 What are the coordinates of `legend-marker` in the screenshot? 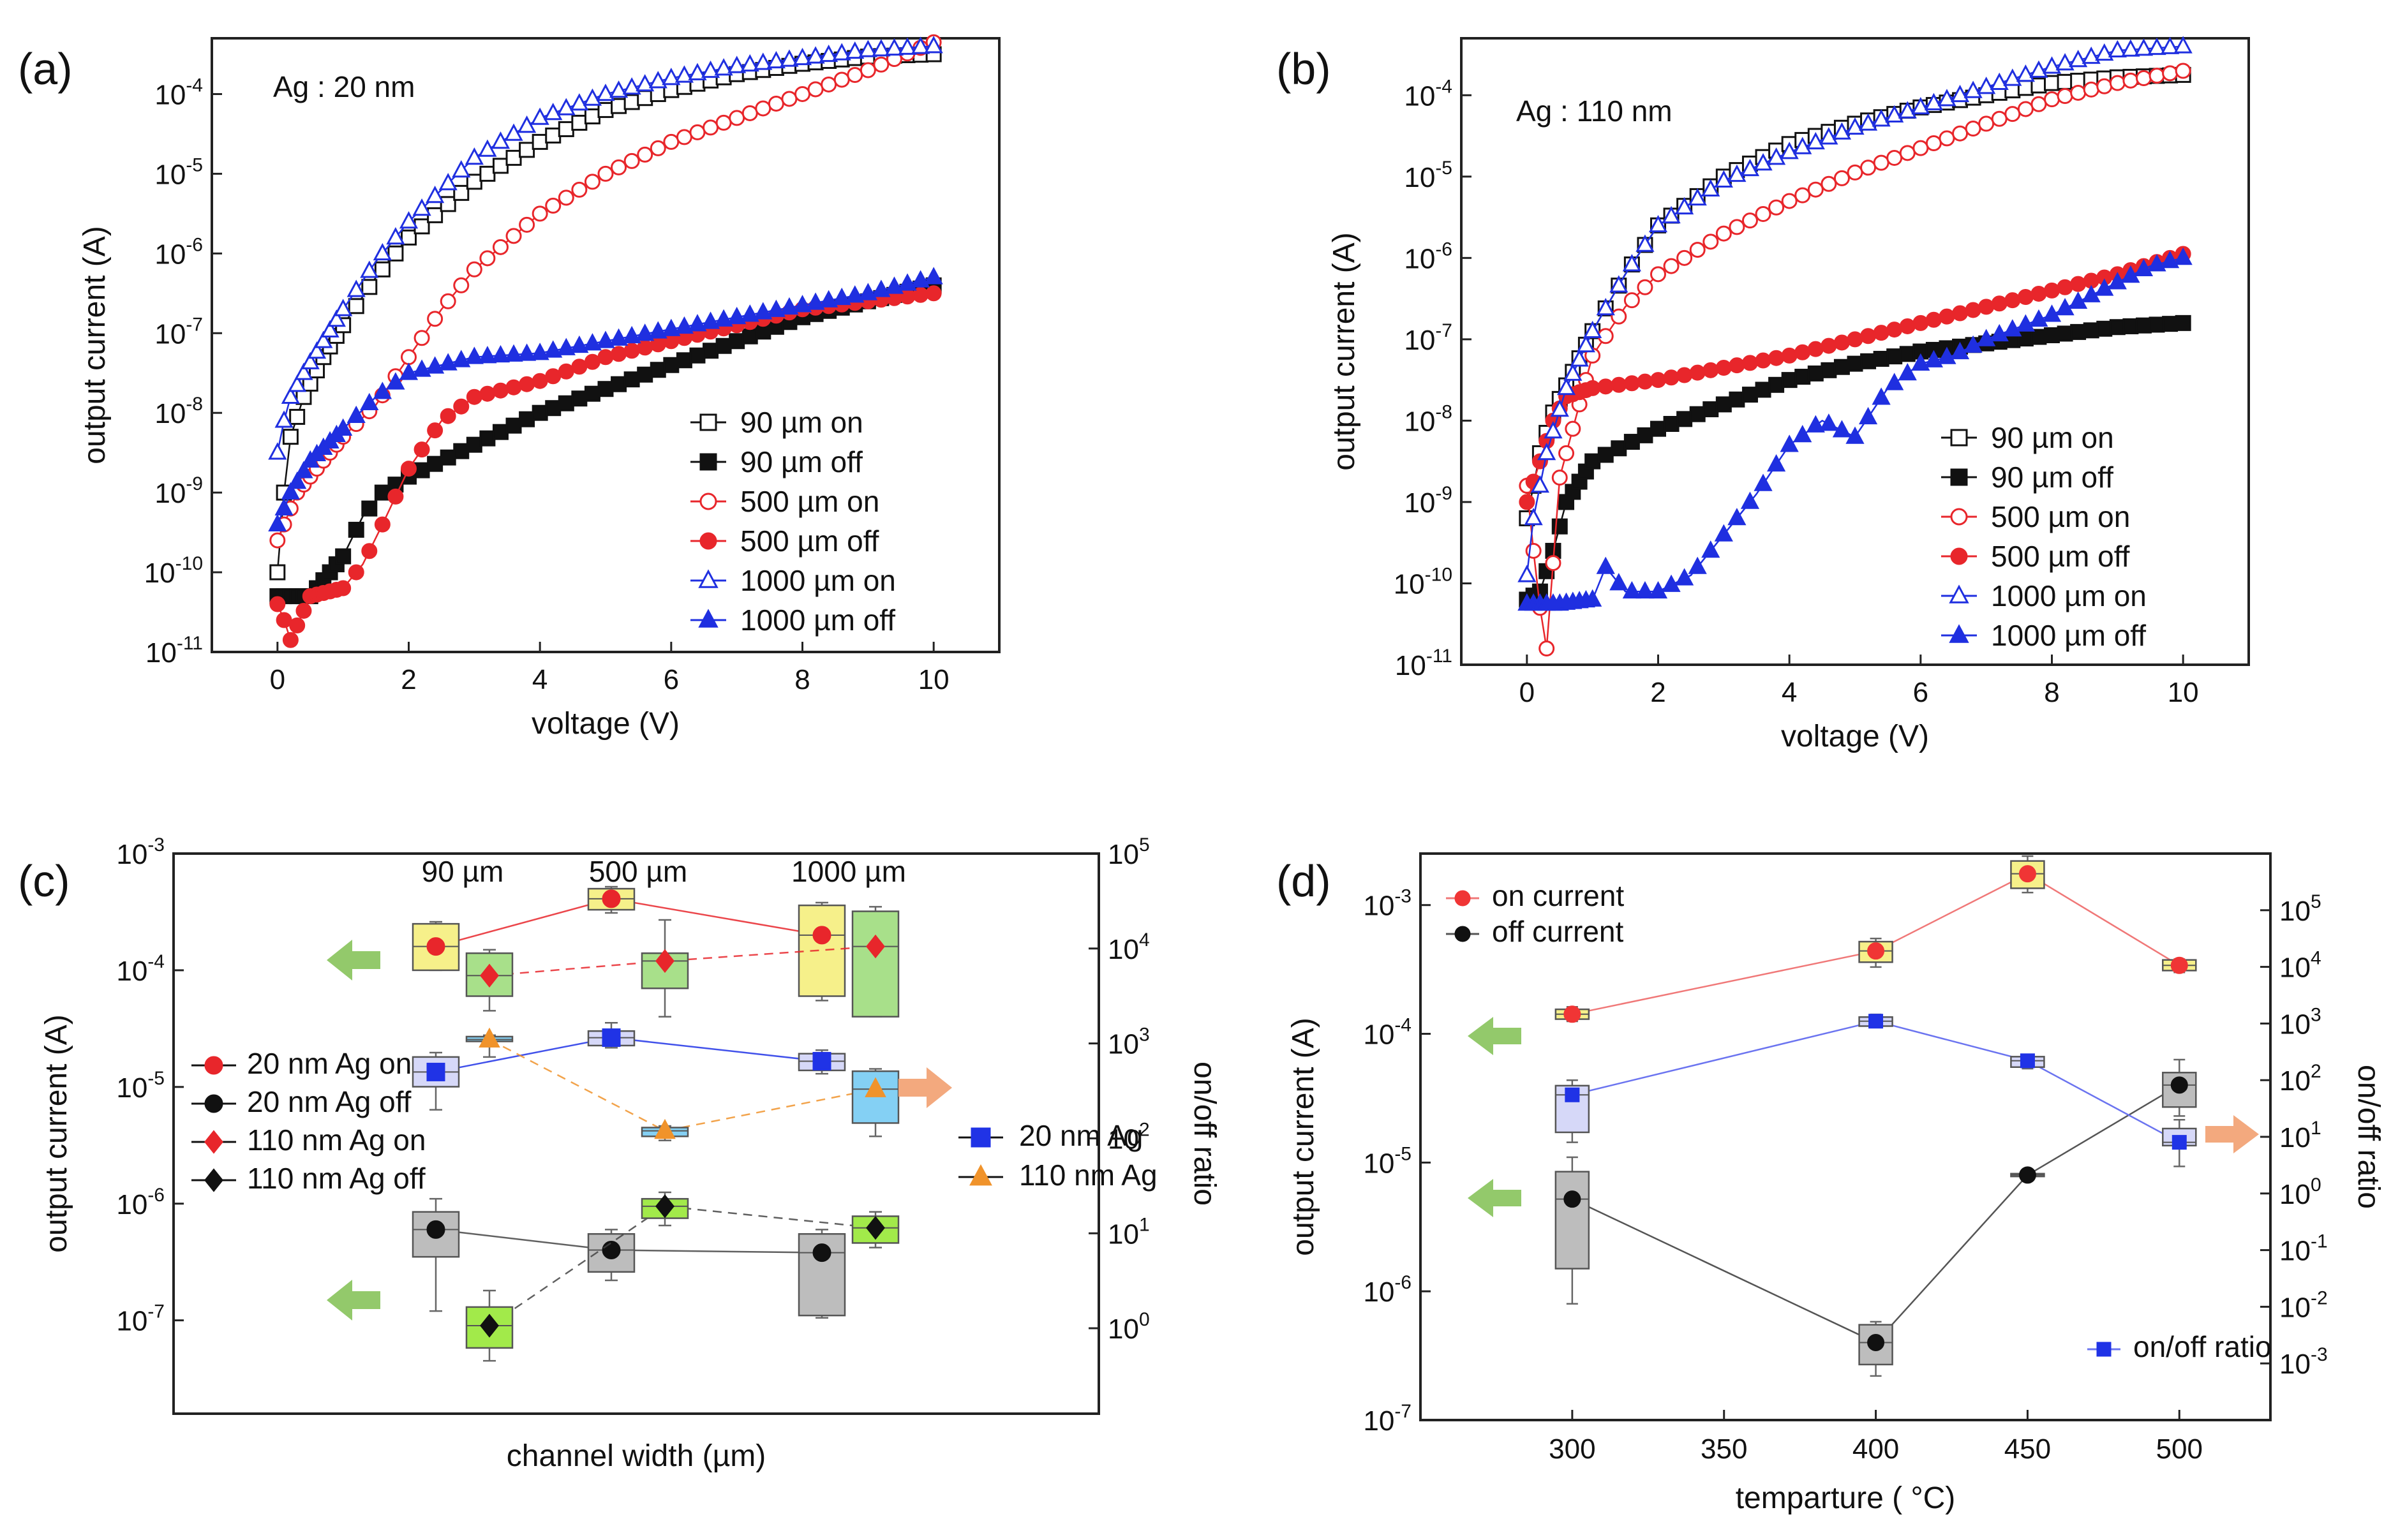 It's located at (981, 1175).